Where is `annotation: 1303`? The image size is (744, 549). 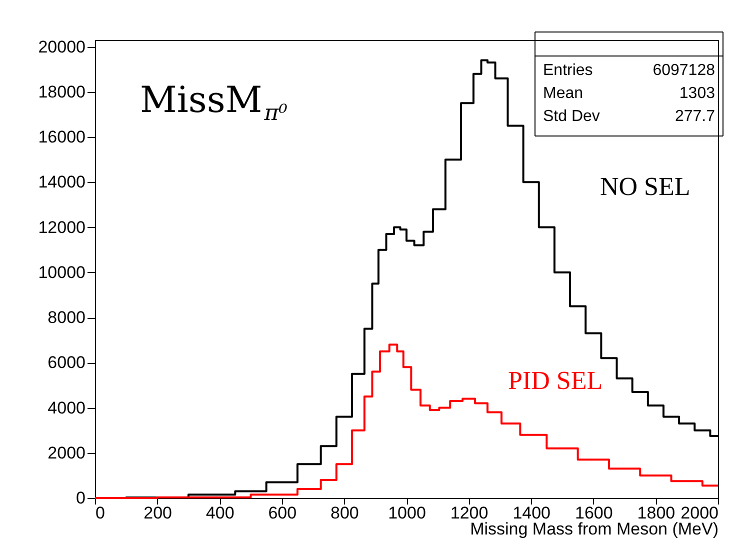 annotation: 1303 is located at coordinates (697, 93).